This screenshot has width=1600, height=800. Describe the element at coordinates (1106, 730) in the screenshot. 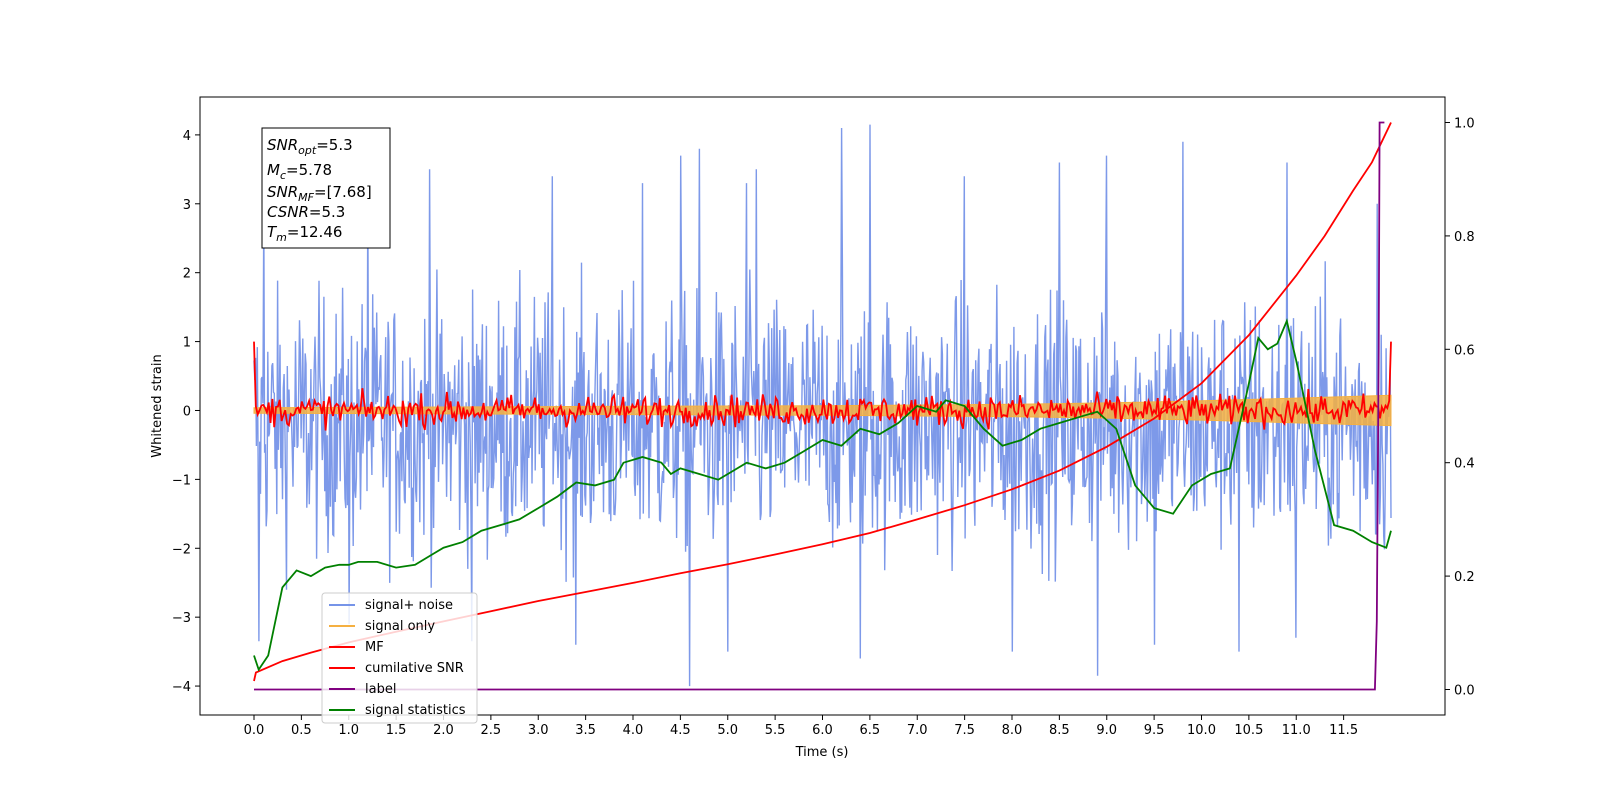

I see `x-tick-label: 9.0` at that location.